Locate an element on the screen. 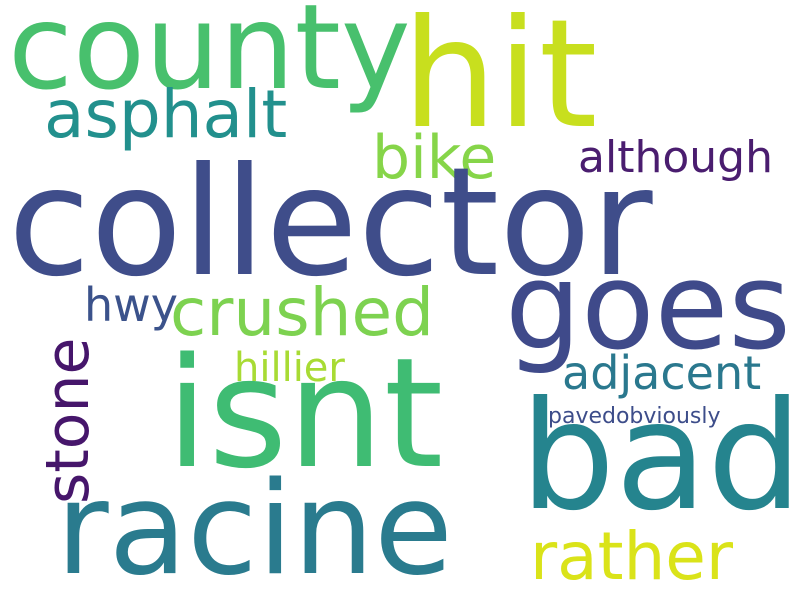  word-isnt: isnt is located at coordinates (305, 413).